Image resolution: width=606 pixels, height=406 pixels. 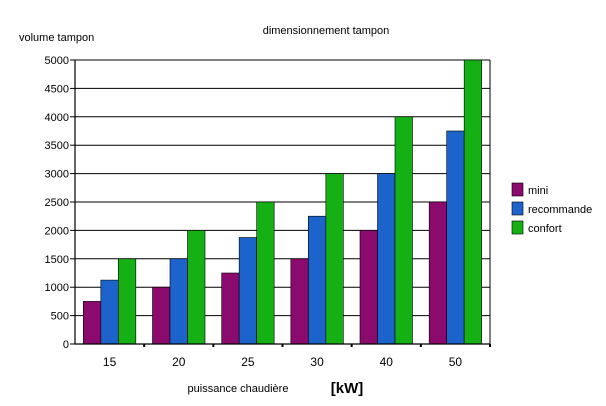 What do you see at coordinates (57, 231) in the screenshot?
I see `y-tick-label: 2000` at bounding box center [57, 231].